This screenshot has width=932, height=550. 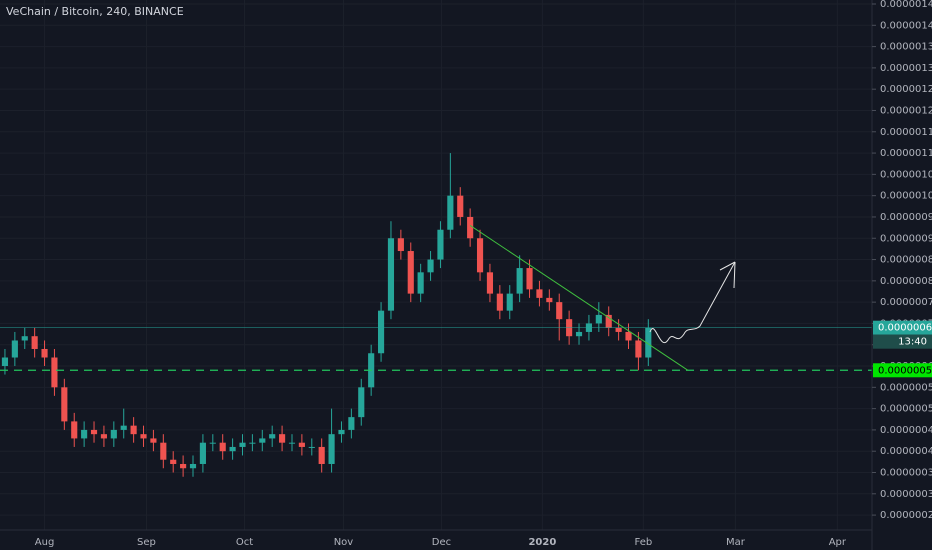 I want to click on x-tick-label: Dec, so click(x=441, y=542).